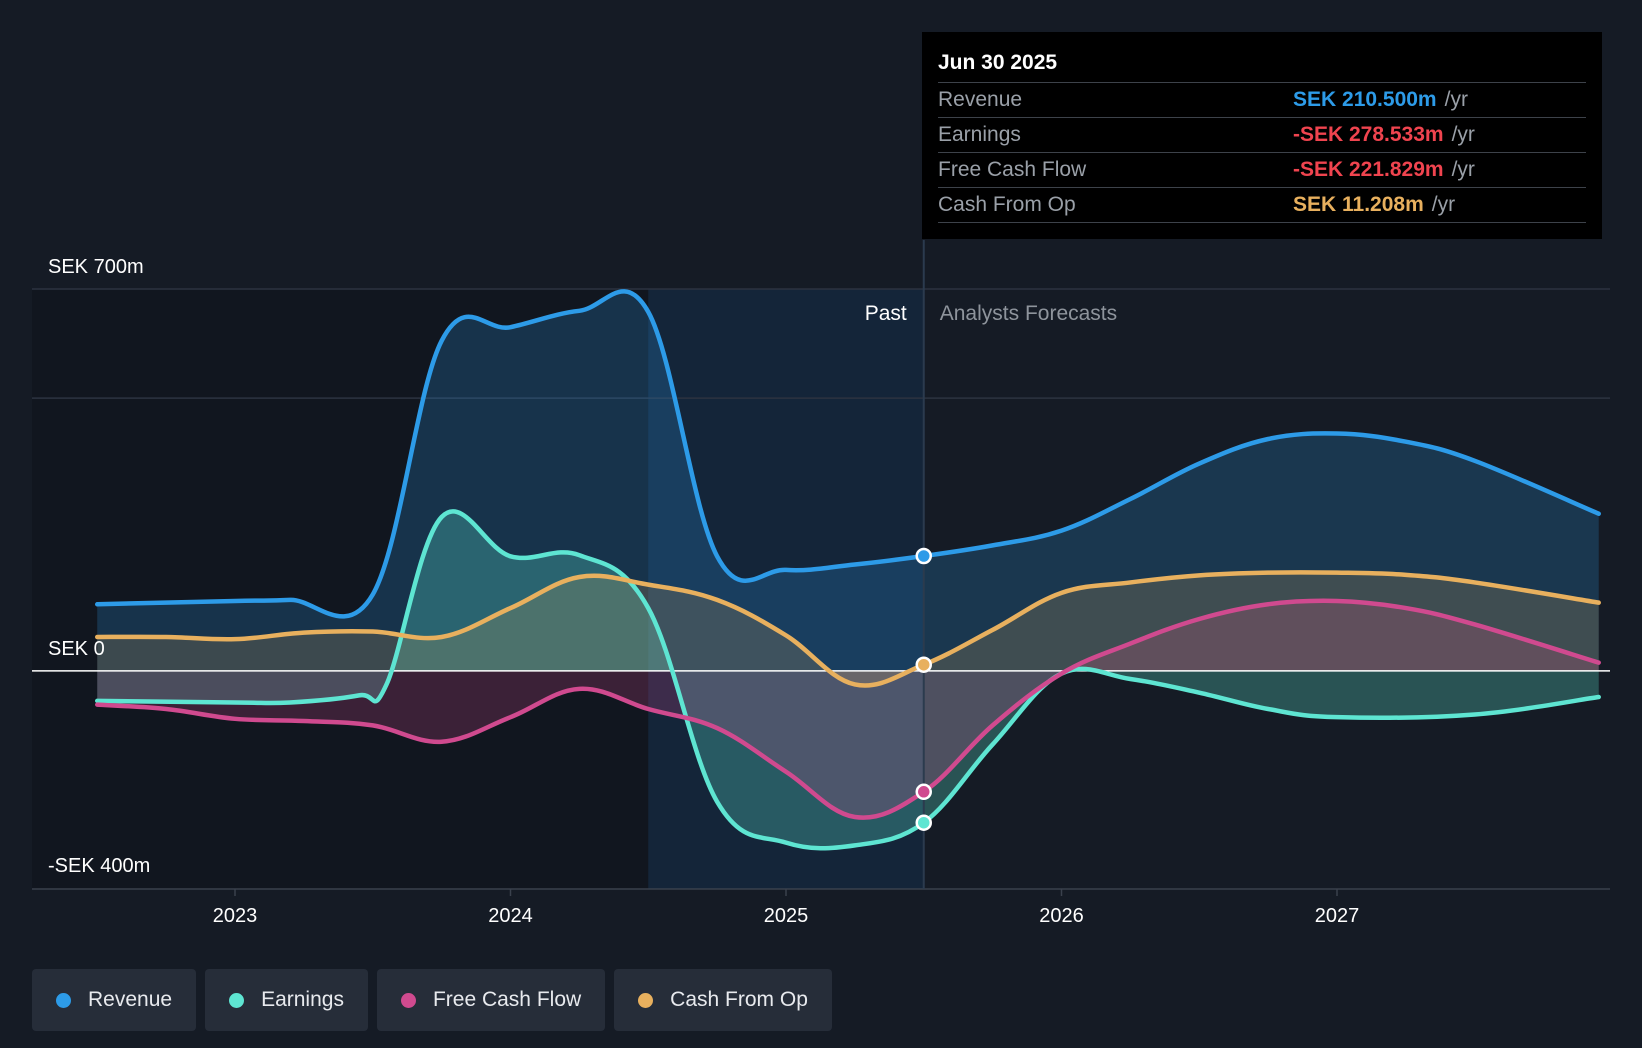 This screenshot has height=1048, width=1642. What do you see at coordinates (979, 134) in the screenshot?
I see `tooltip-label: Earnings` at bounding box center [979, 134].